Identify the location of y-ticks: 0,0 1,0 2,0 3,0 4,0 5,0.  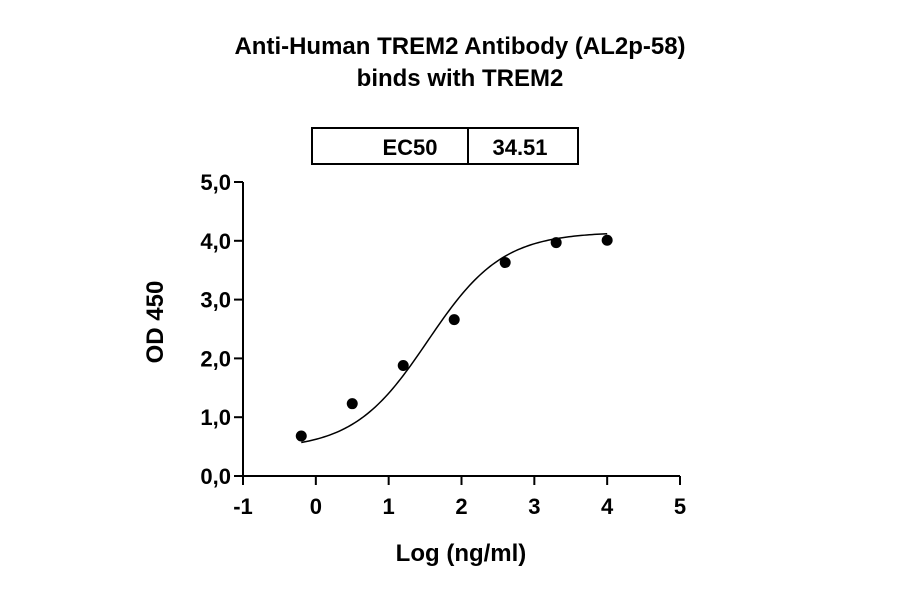
(221, 329).